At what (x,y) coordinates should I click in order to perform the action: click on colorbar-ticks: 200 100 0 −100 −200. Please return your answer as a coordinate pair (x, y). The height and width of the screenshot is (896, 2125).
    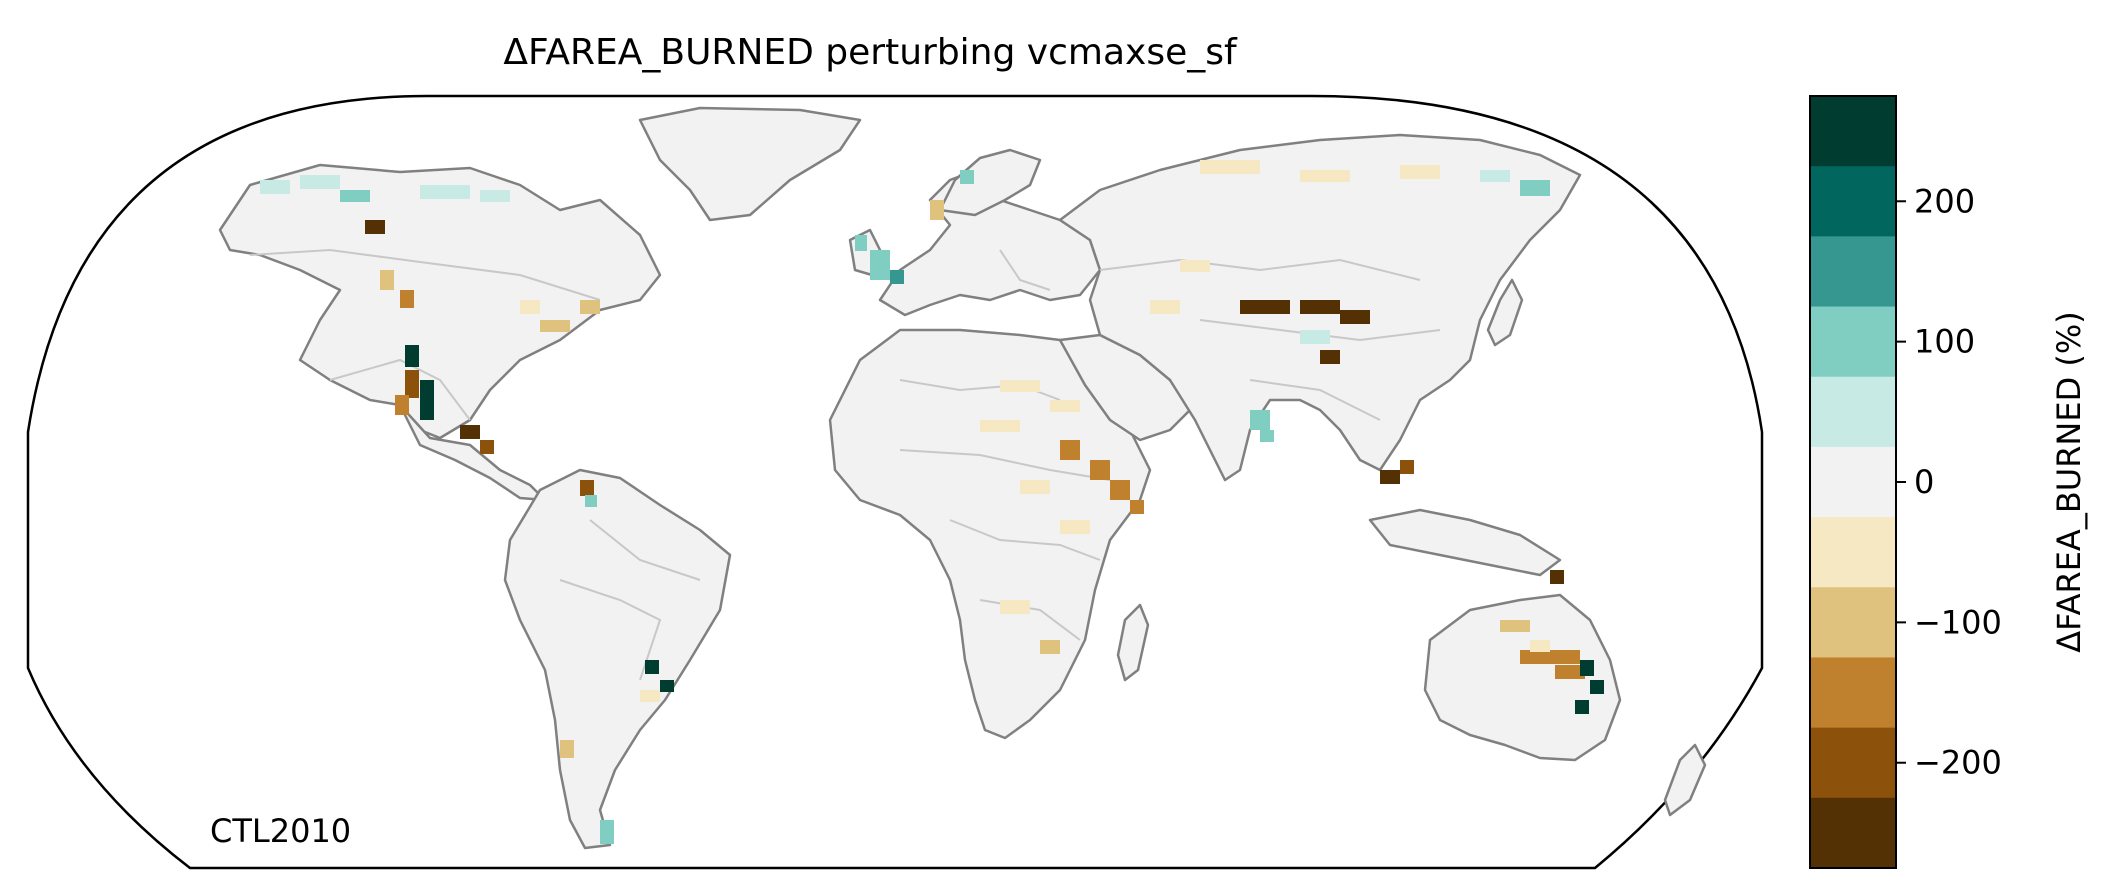
    Looking at the image, I should click on (1949, 482).